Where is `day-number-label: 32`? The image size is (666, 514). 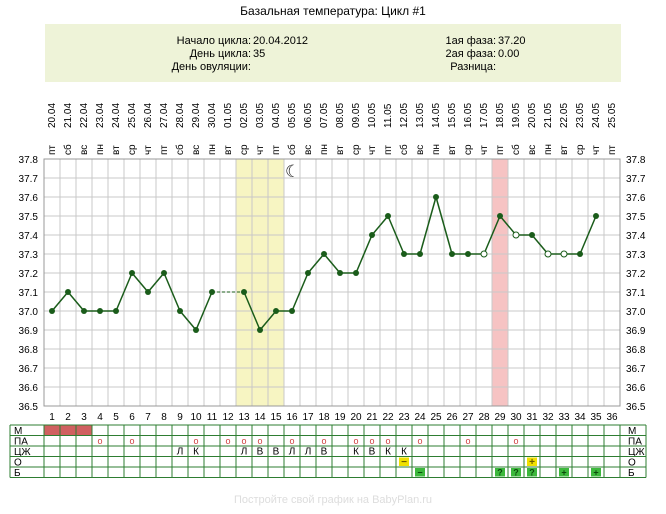
day-number-label: 32 is located at coordinates (548, 417).